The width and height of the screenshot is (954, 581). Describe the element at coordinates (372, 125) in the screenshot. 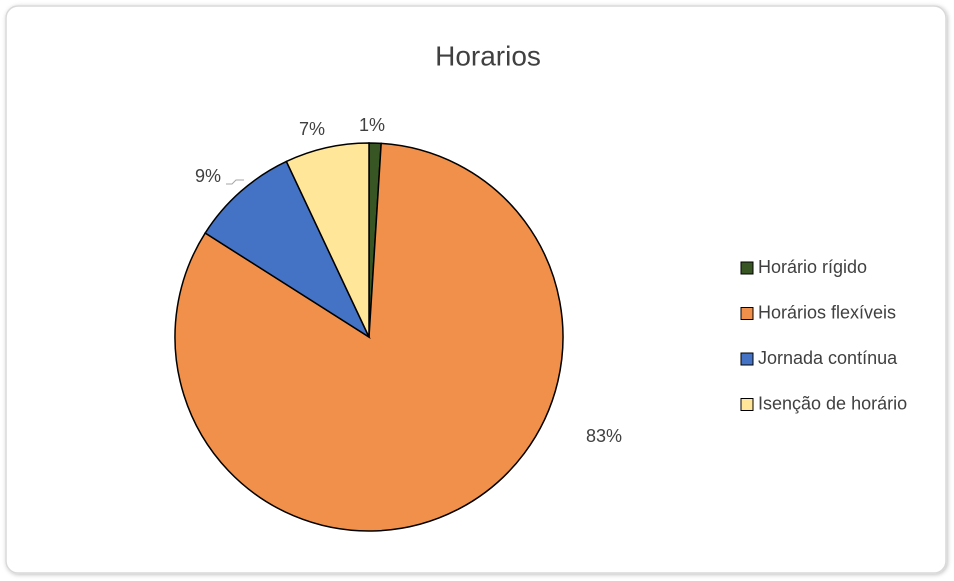

I see `data-label: 1%` at that location.